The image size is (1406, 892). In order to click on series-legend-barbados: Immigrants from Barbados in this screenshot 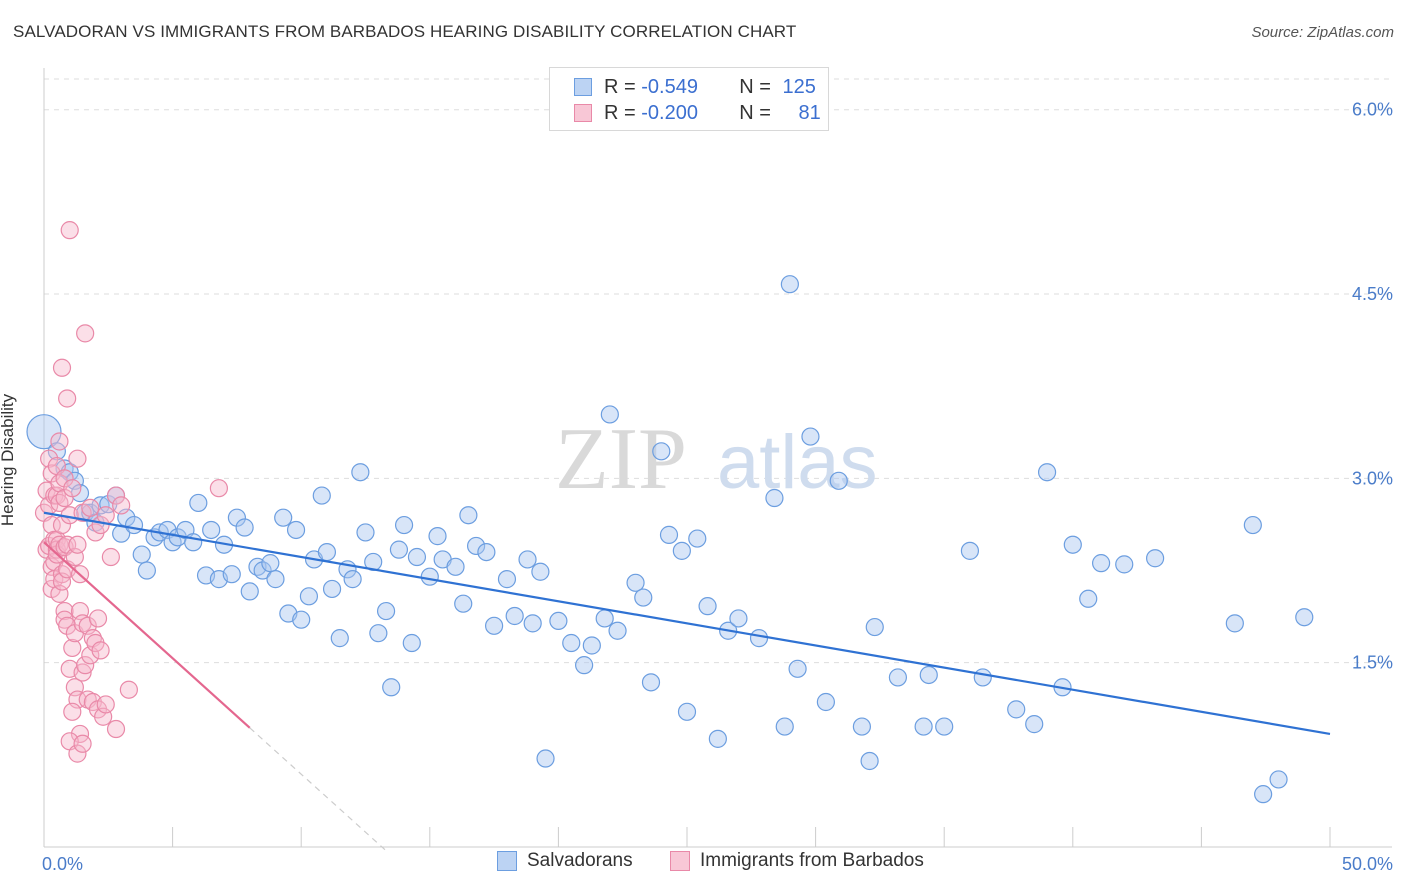, I will do `click(797, 861)`.